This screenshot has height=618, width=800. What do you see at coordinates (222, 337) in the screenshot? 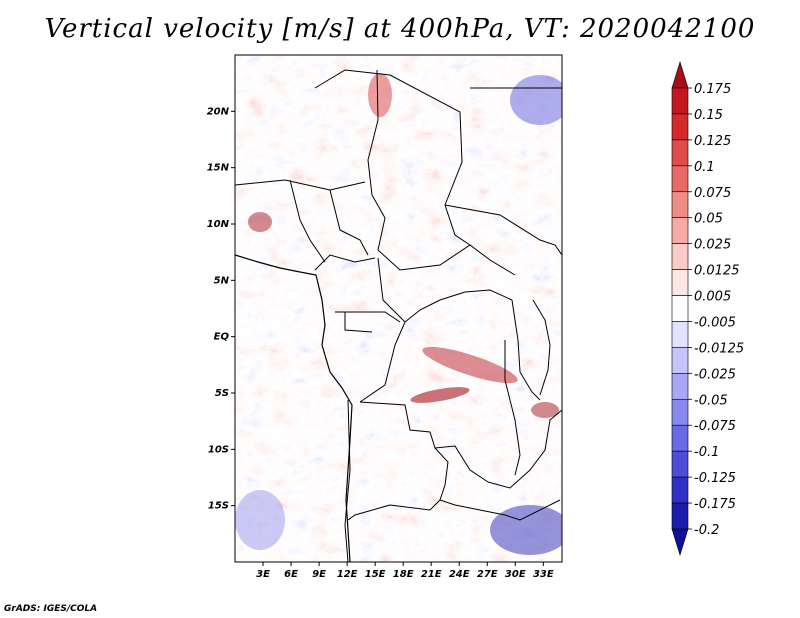
I see `lat-tick-label: EQ` at bounding box center [222, 337].